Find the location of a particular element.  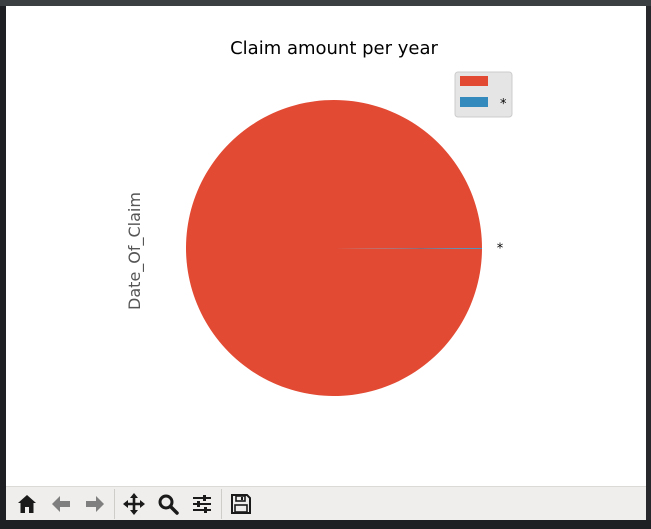

zoom-button is located at coordinates (168, 504).